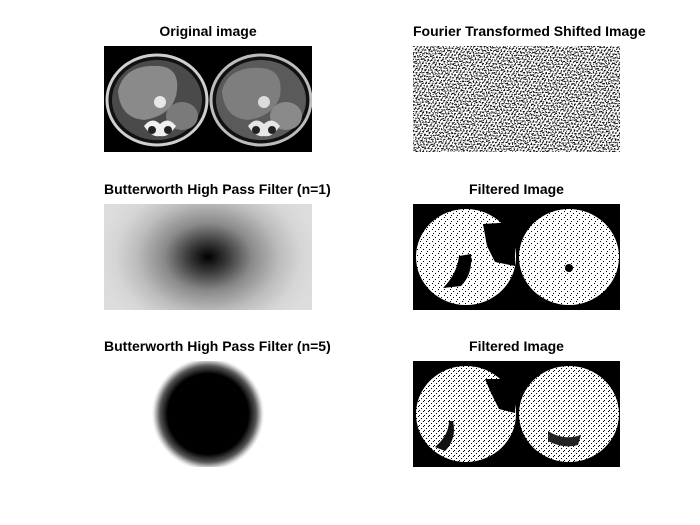  Describe the element at coordinates (217, 346) in the screenshot. I see `panel-title: Butterworth High Pass Filter (n=5)` at that location.